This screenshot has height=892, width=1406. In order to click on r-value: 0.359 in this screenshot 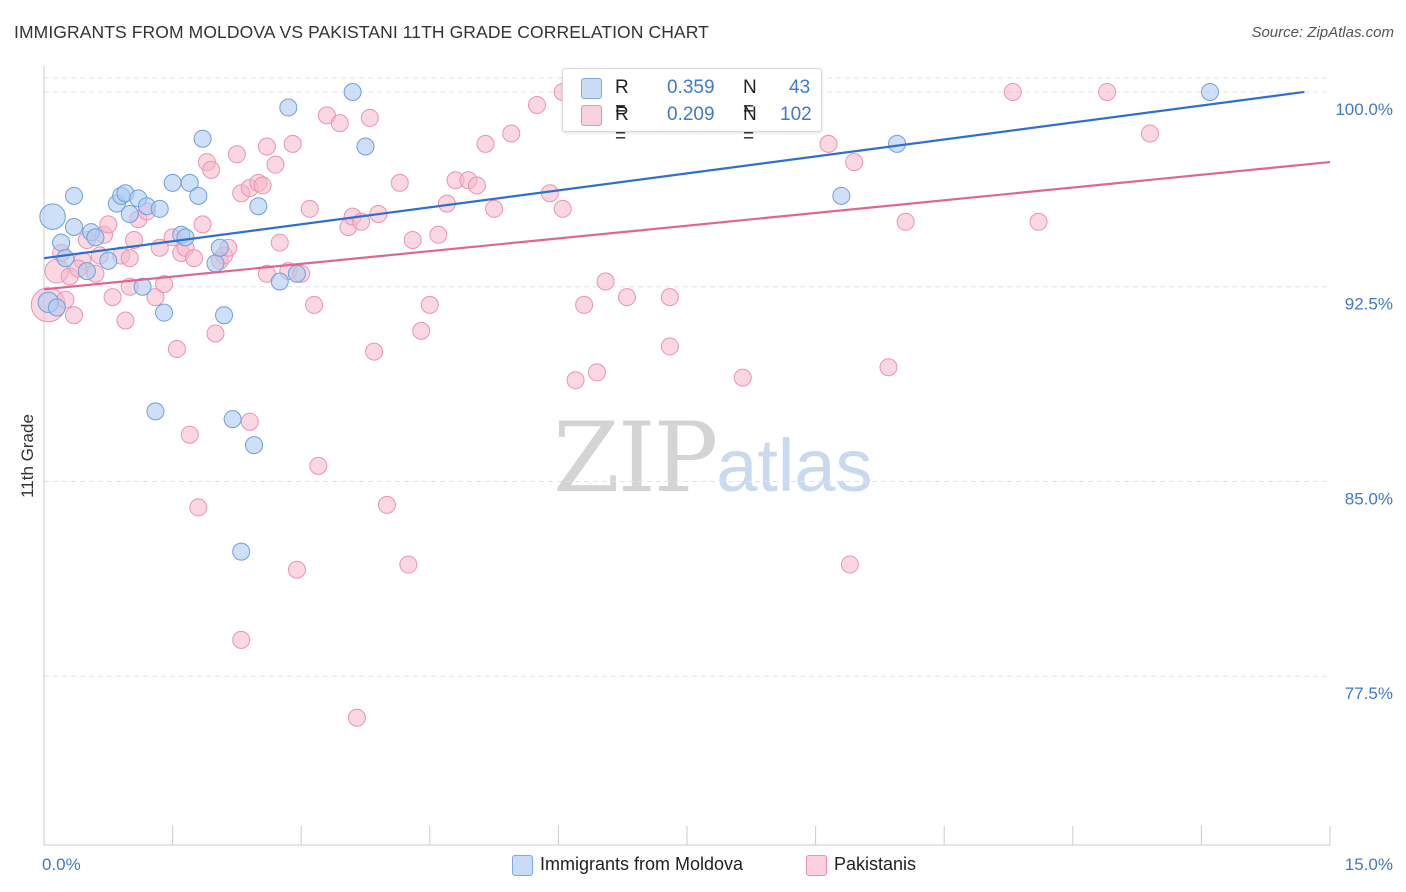, I will do `click(691, 87)`.